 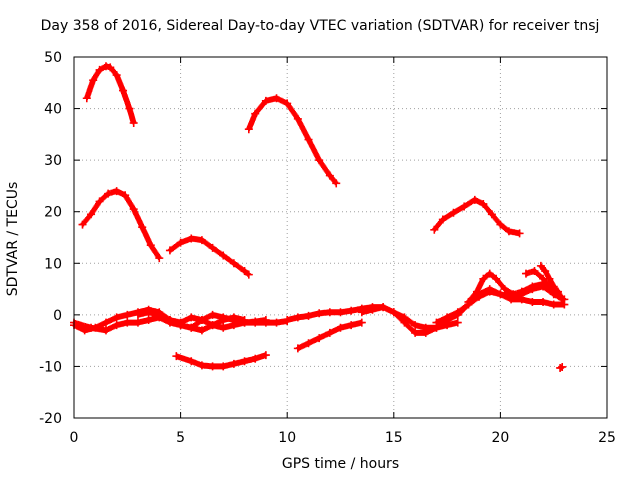 I want to click on y-tick-label: 0, so click(x=57, y=316).